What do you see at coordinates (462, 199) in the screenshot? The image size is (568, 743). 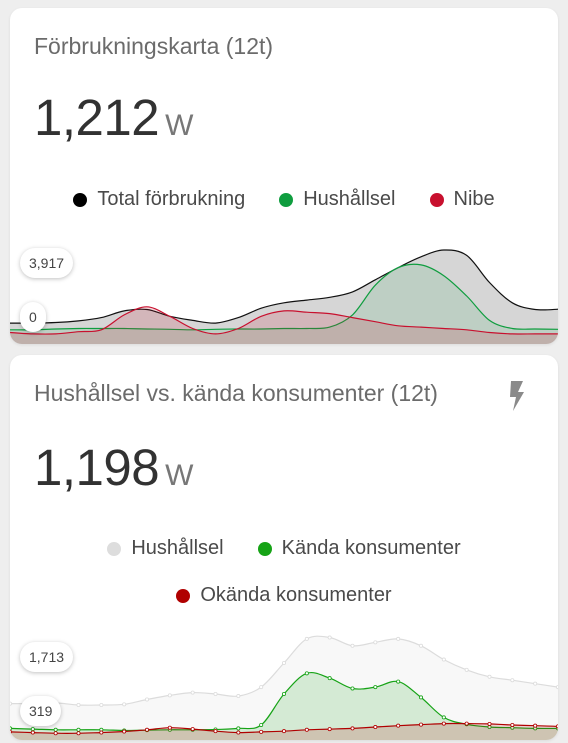 I see `legend-item-nibe: Nibe` at bounding box center [462, 199].